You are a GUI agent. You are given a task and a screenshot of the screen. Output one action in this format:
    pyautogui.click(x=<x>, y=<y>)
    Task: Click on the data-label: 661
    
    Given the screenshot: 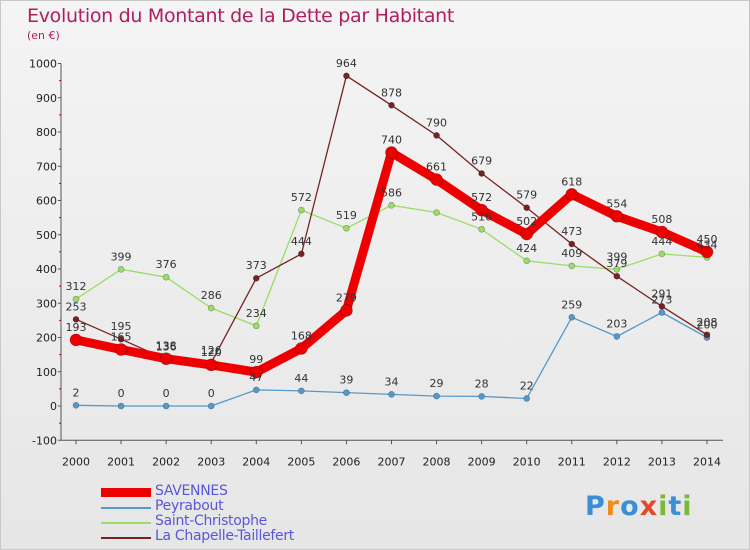 What is the action you would take?
    pyautogui.click(x=436, y=167)
    